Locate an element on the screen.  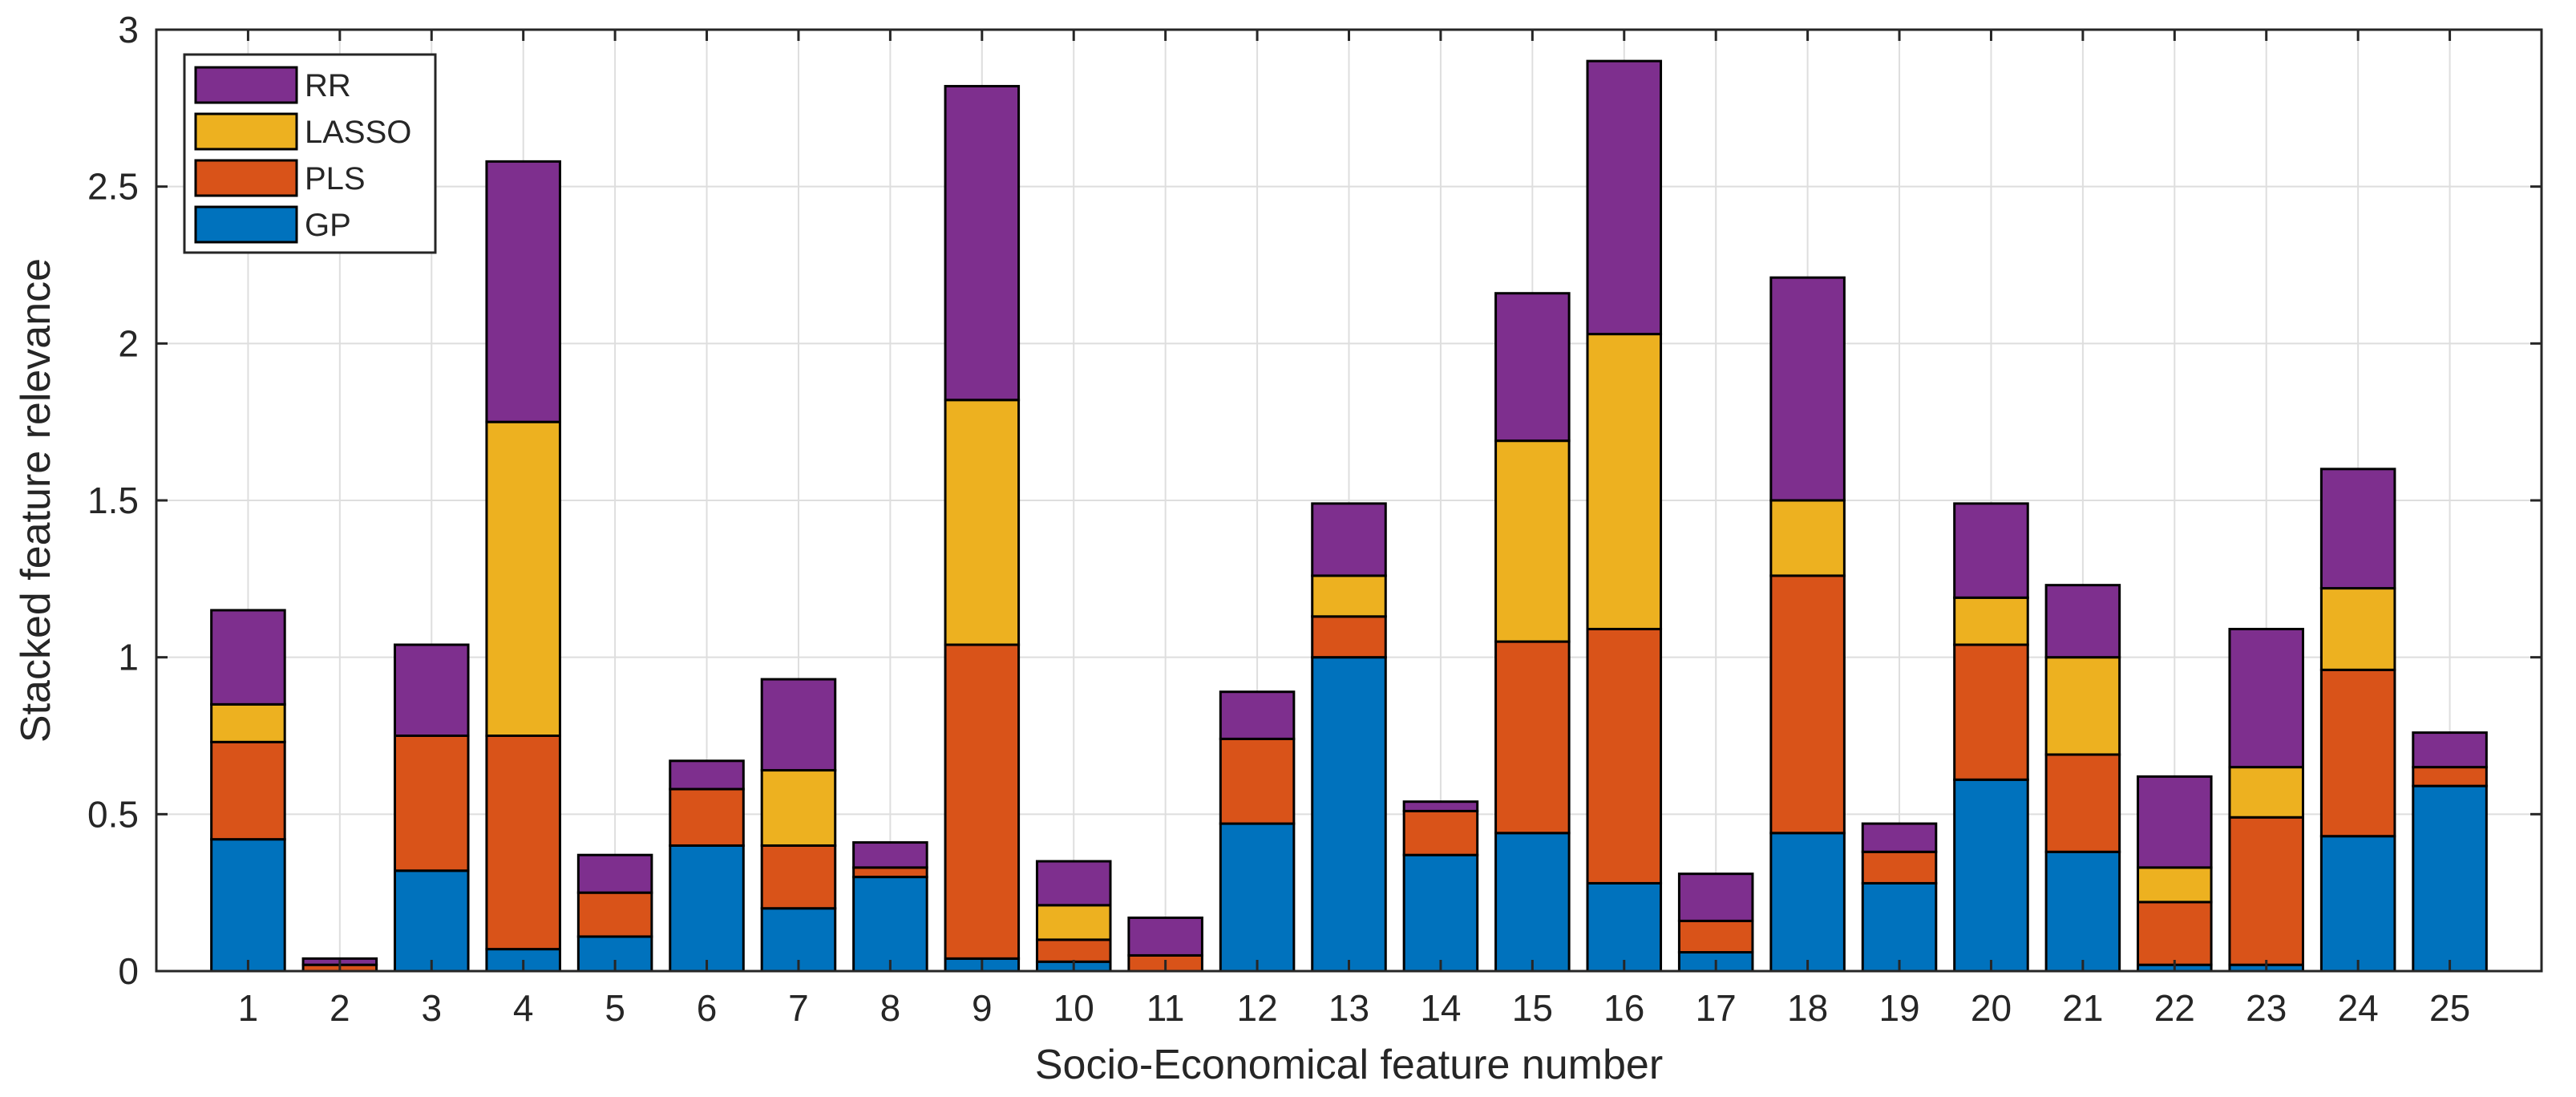
y-tick-label: 3 is located at coordinates (128, 30).